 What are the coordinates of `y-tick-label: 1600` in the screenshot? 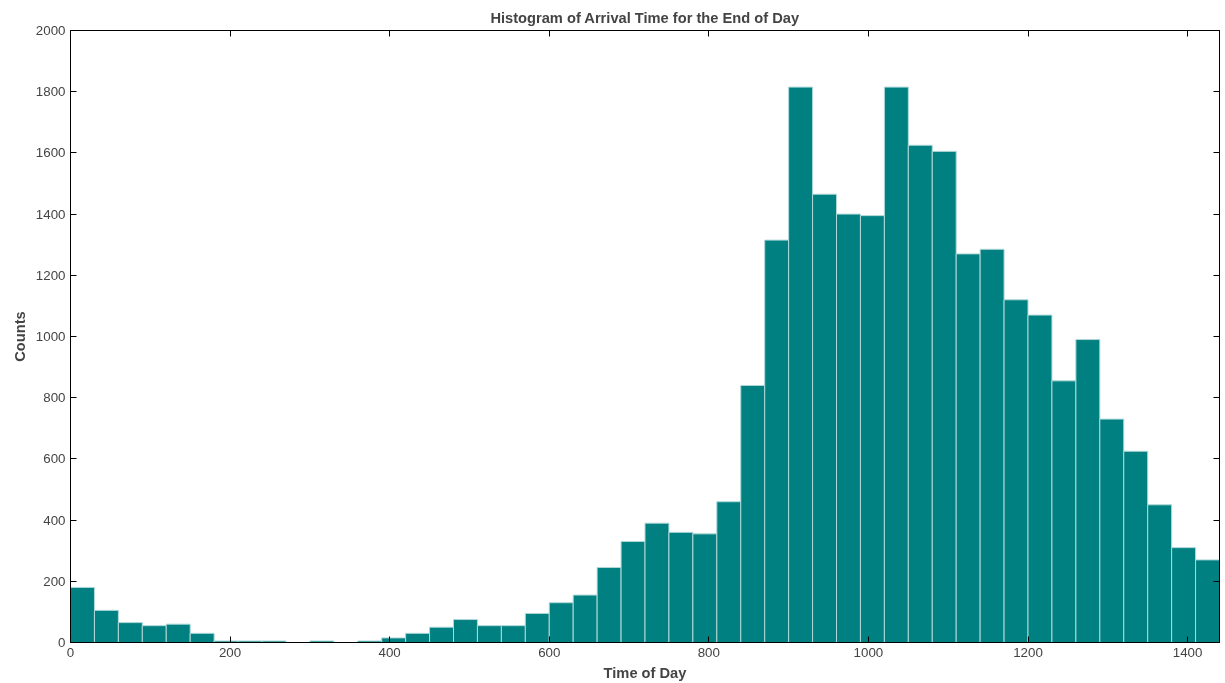 It's located at (50, 153).